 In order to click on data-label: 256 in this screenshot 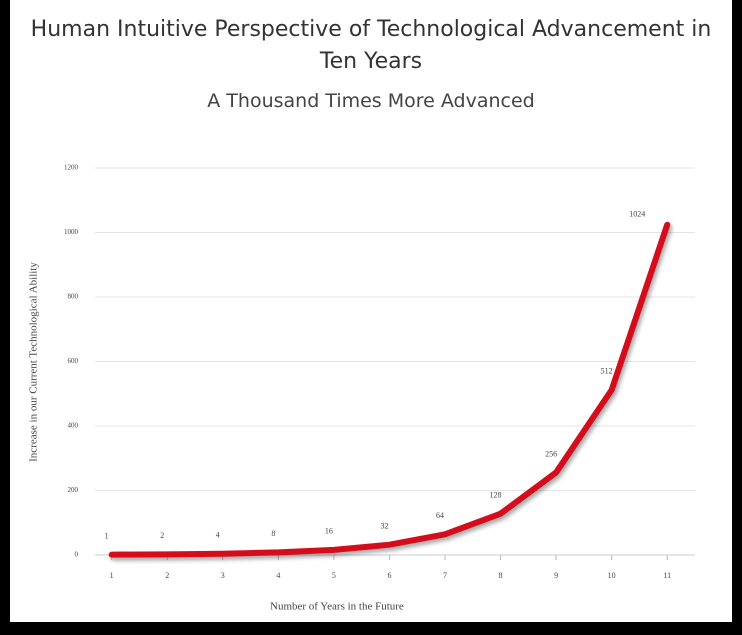, I will do `click(551, 453)`.